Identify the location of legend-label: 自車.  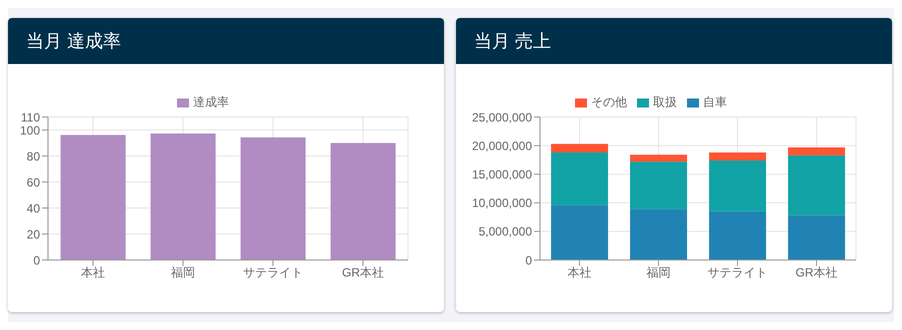
(715, 102).